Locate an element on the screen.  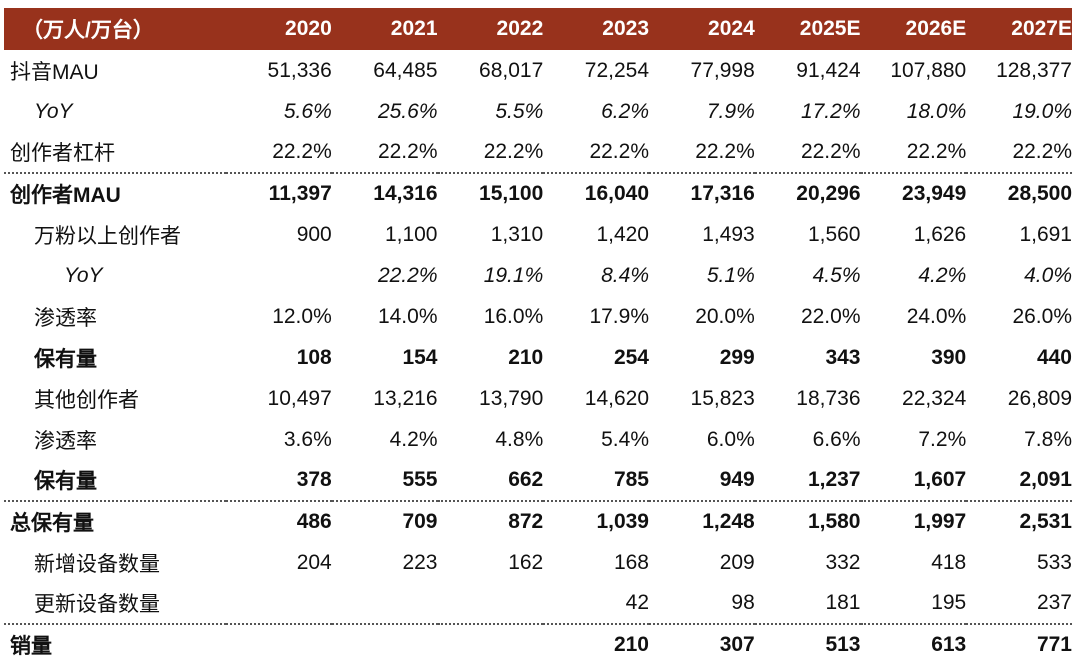
table-row: 保有量 378 555 662 785 949 1,237 1,607 2,091 is located at coordinates (538, 481).